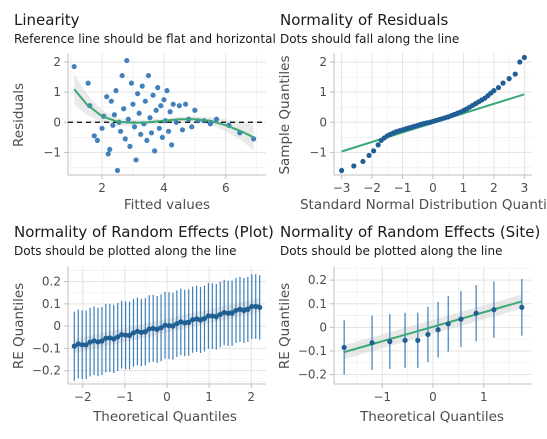 This screenshot has width=547, height=439. What do you see at coordinates (323, 62) in the screenshot?
I see `y-tick-label: 2` at bounding box center [323, 62].